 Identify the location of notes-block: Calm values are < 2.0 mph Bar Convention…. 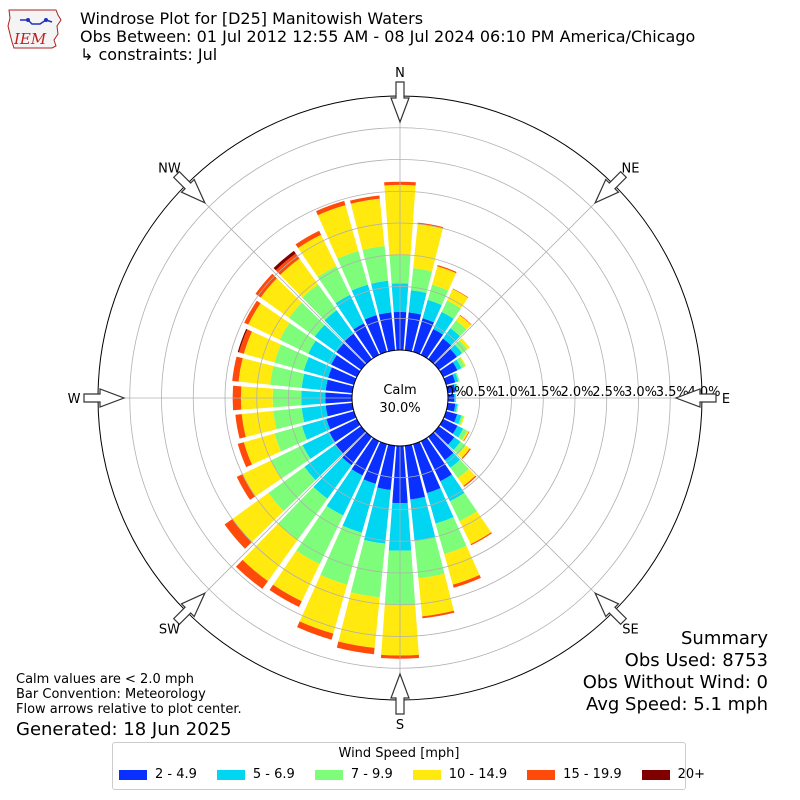
(129, 694).